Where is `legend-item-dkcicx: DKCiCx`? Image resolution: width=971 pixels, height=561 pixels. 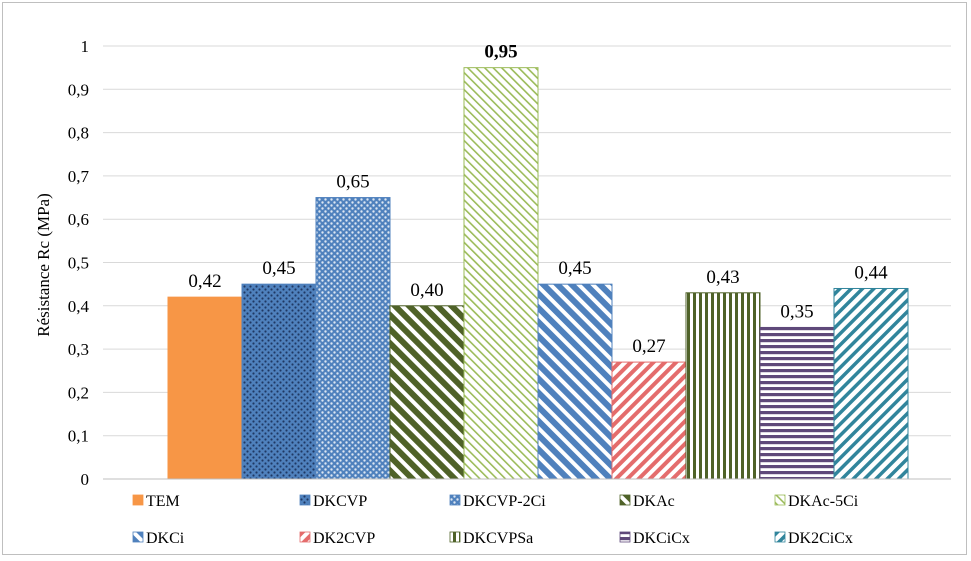 legend-item-dkcicx: DKCiCx is located at coordinates (654, 538).